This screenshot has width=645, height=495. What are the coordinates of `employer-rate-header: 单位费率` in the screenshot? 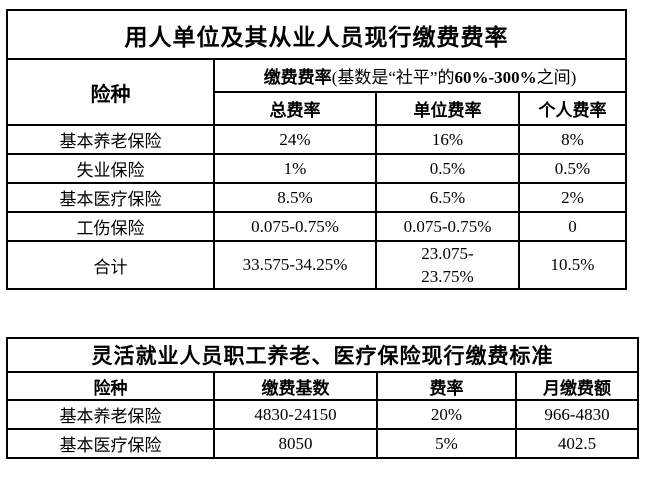 It's located at (447, 108).